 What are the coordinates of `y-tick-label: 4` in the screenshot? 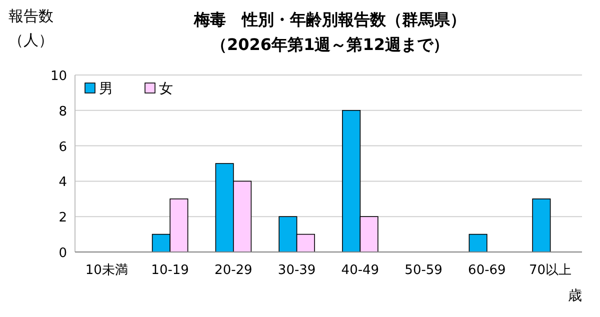 It's located at (62, 182).